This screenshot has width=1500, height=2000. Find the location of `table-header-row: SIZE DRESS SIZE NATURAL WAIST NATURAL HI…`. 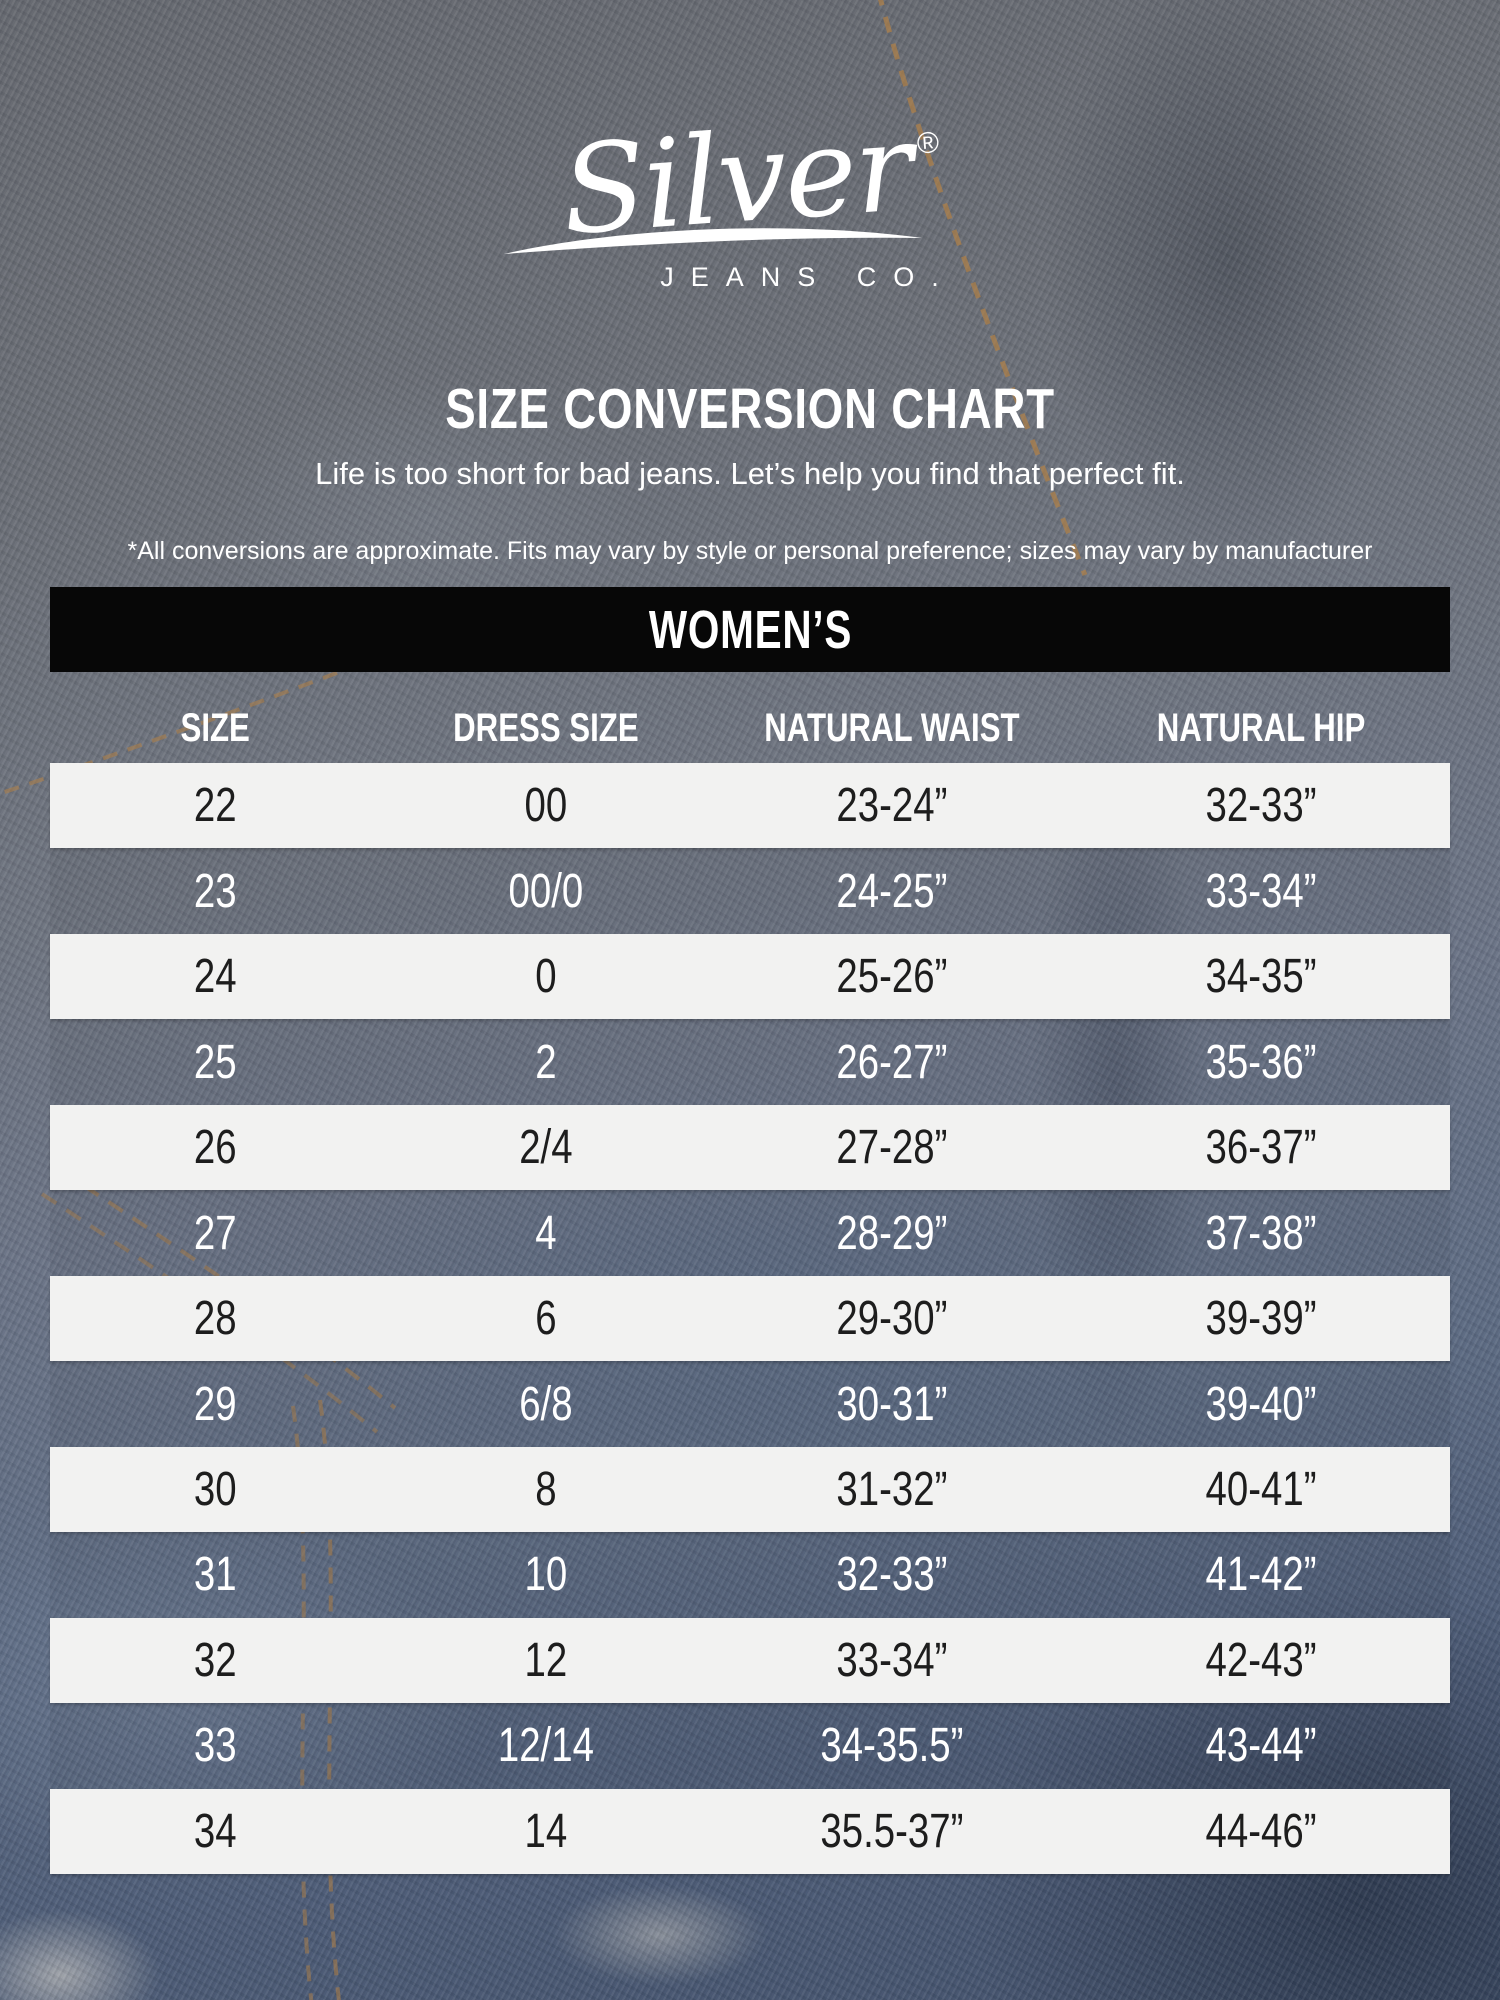

table-header-row: SIZE DRESS SIZE NATURAL WAIST NATURAL HI… is located at coordinates (750, 717).